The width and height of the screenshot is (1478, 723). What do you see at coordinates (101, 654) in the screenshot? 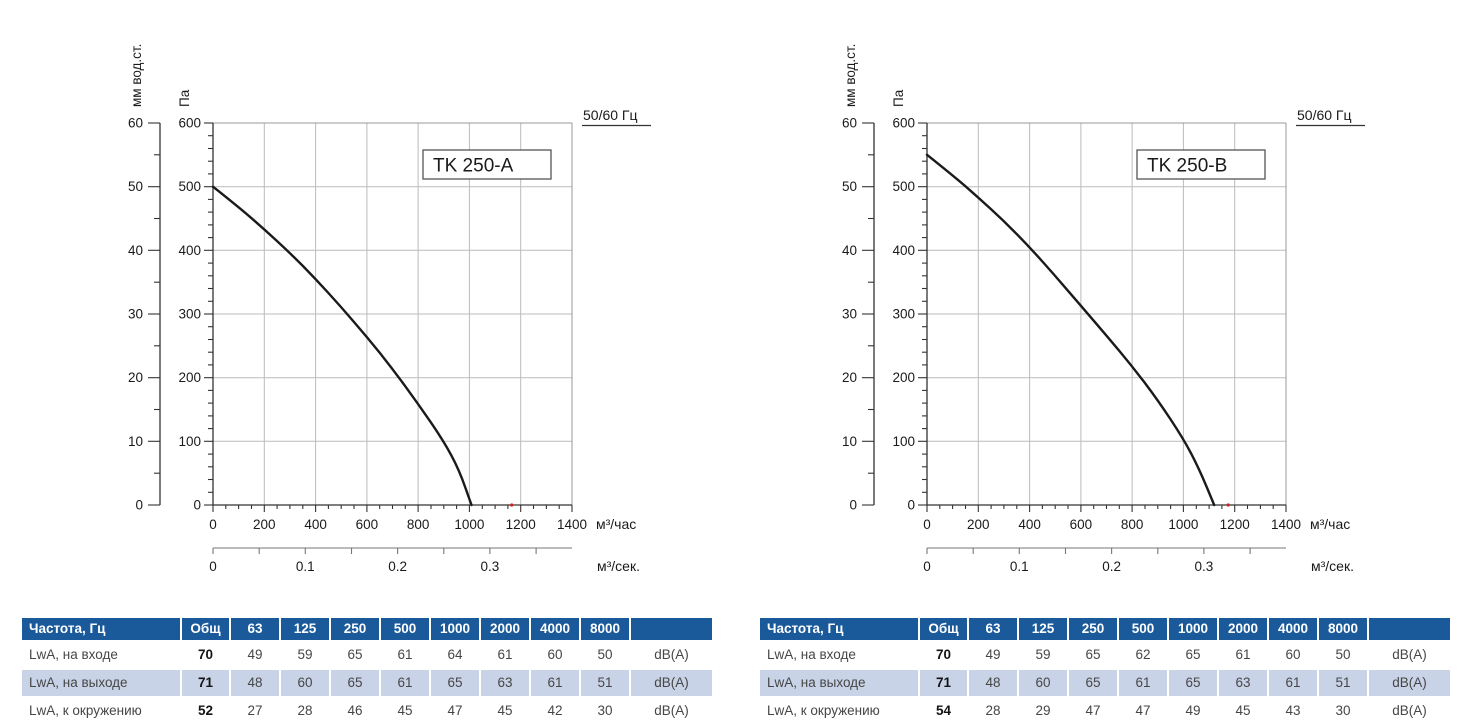
I see `table-cell: LwA, на входе` at bounding box center [101, 654].